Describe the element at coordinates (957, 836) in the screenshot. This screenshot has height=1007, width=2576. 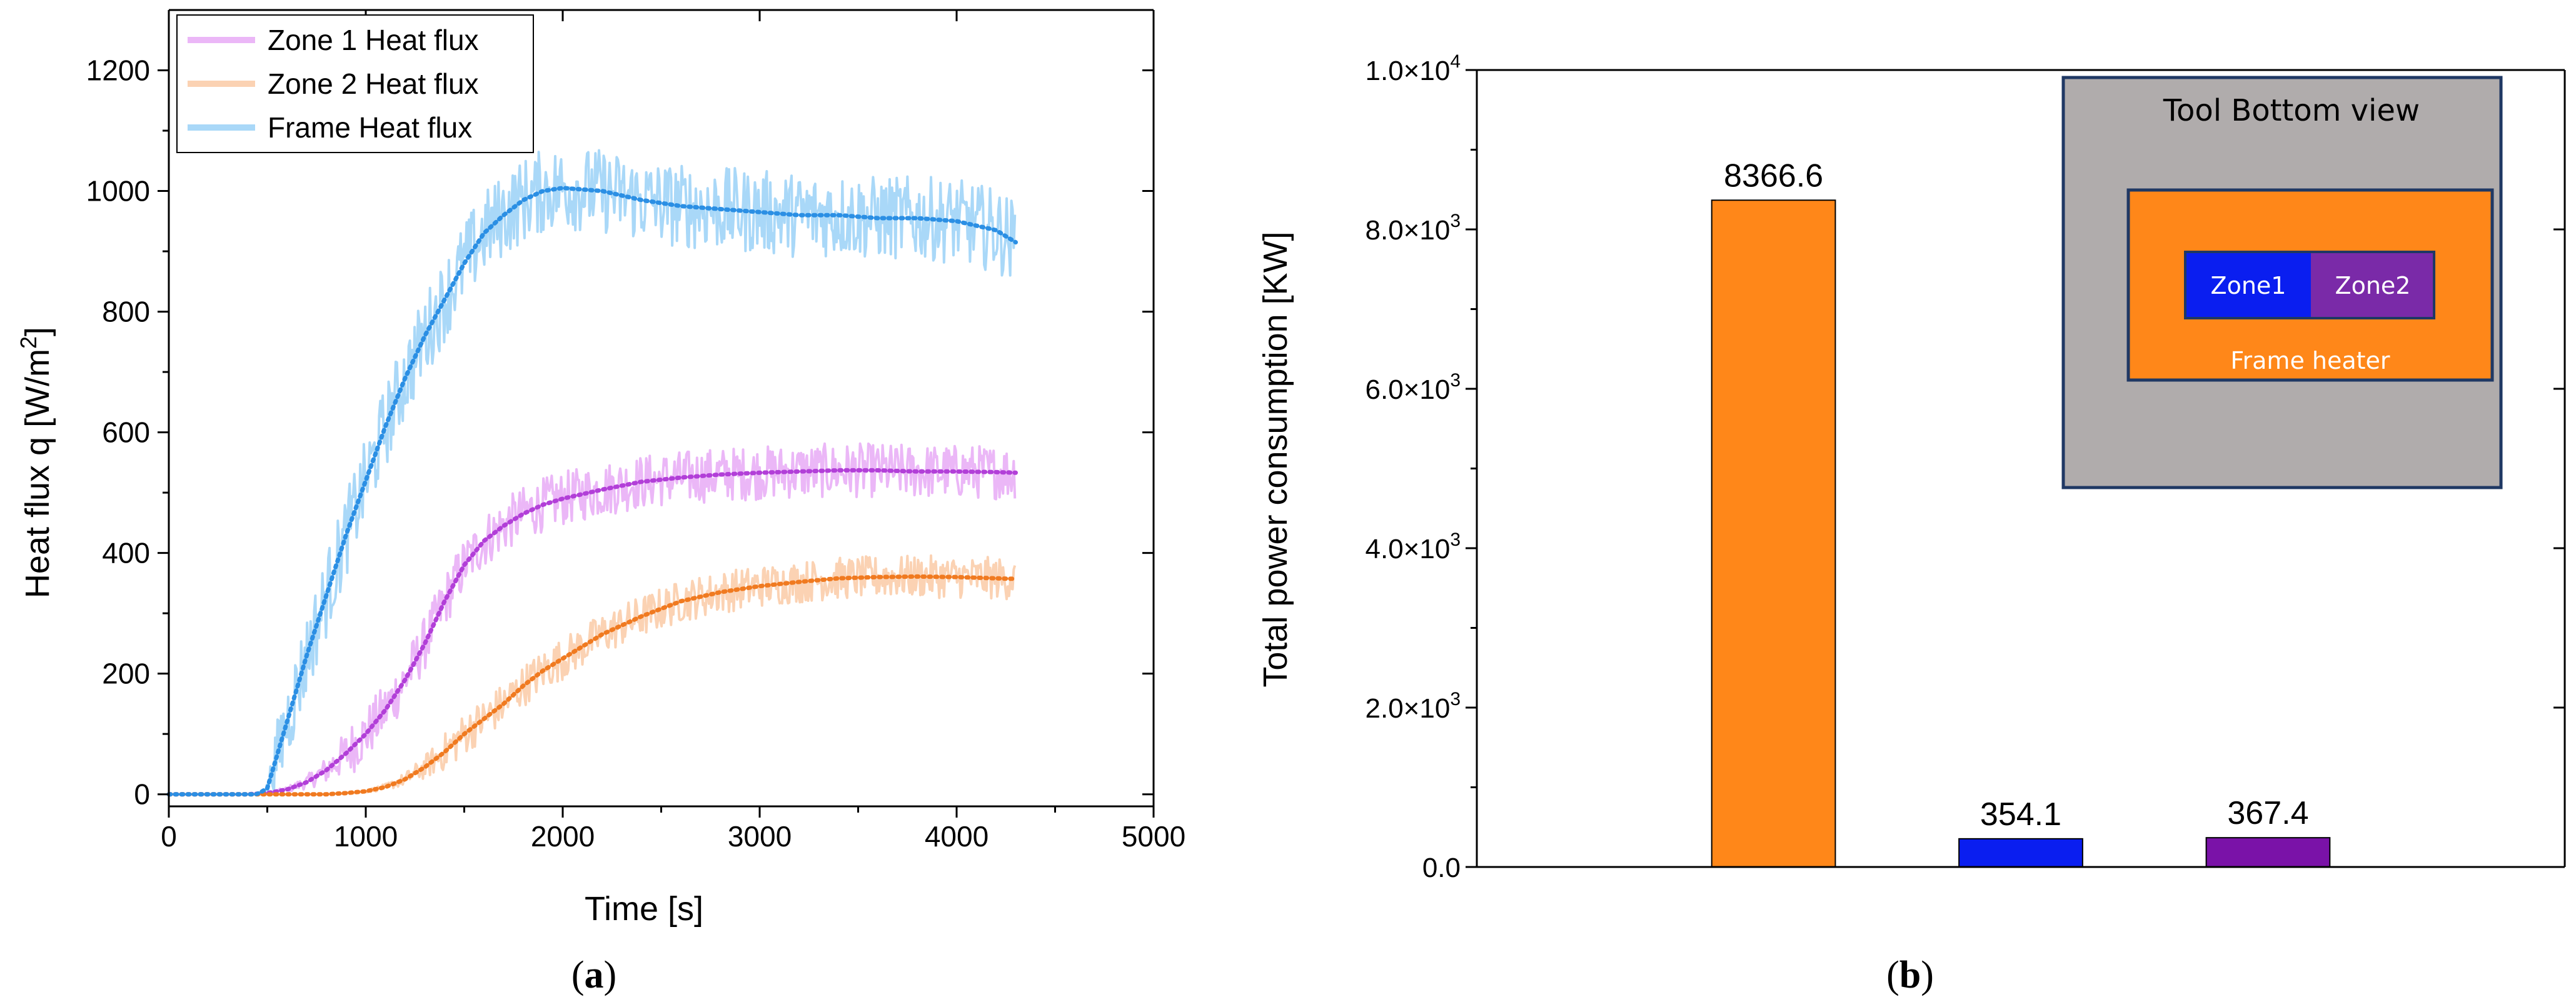
I see `a-x-tick-label: 4000` at that location.